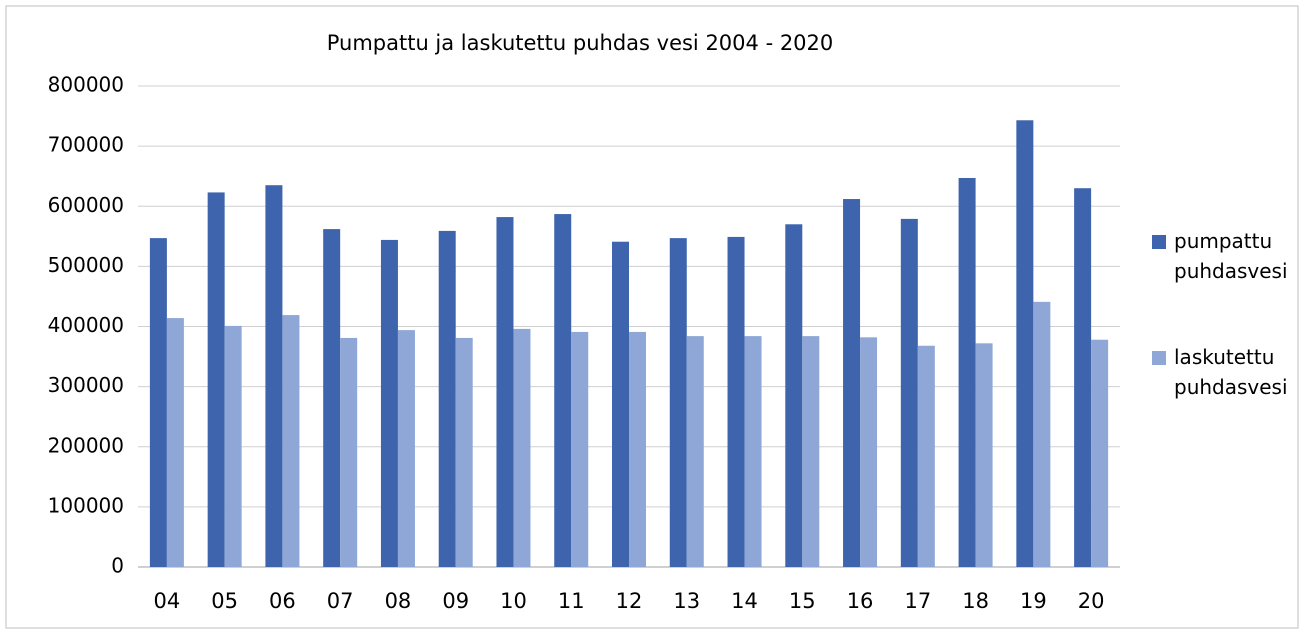  What do you see at coordinates (282, 601) in the screenshot?
I see `x-tick-label: 06` at bounding box center [282, 601].